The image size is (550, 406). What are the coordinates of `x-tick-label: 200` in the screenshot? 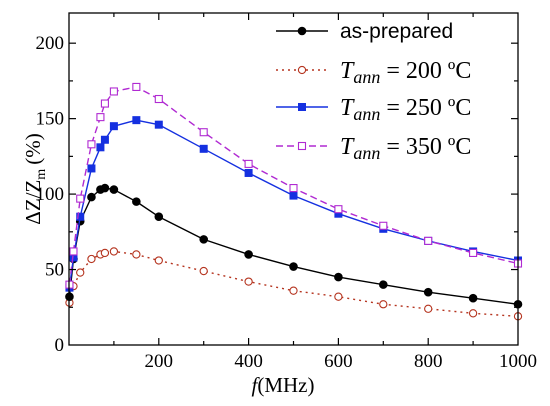 It's located at (159, 361).